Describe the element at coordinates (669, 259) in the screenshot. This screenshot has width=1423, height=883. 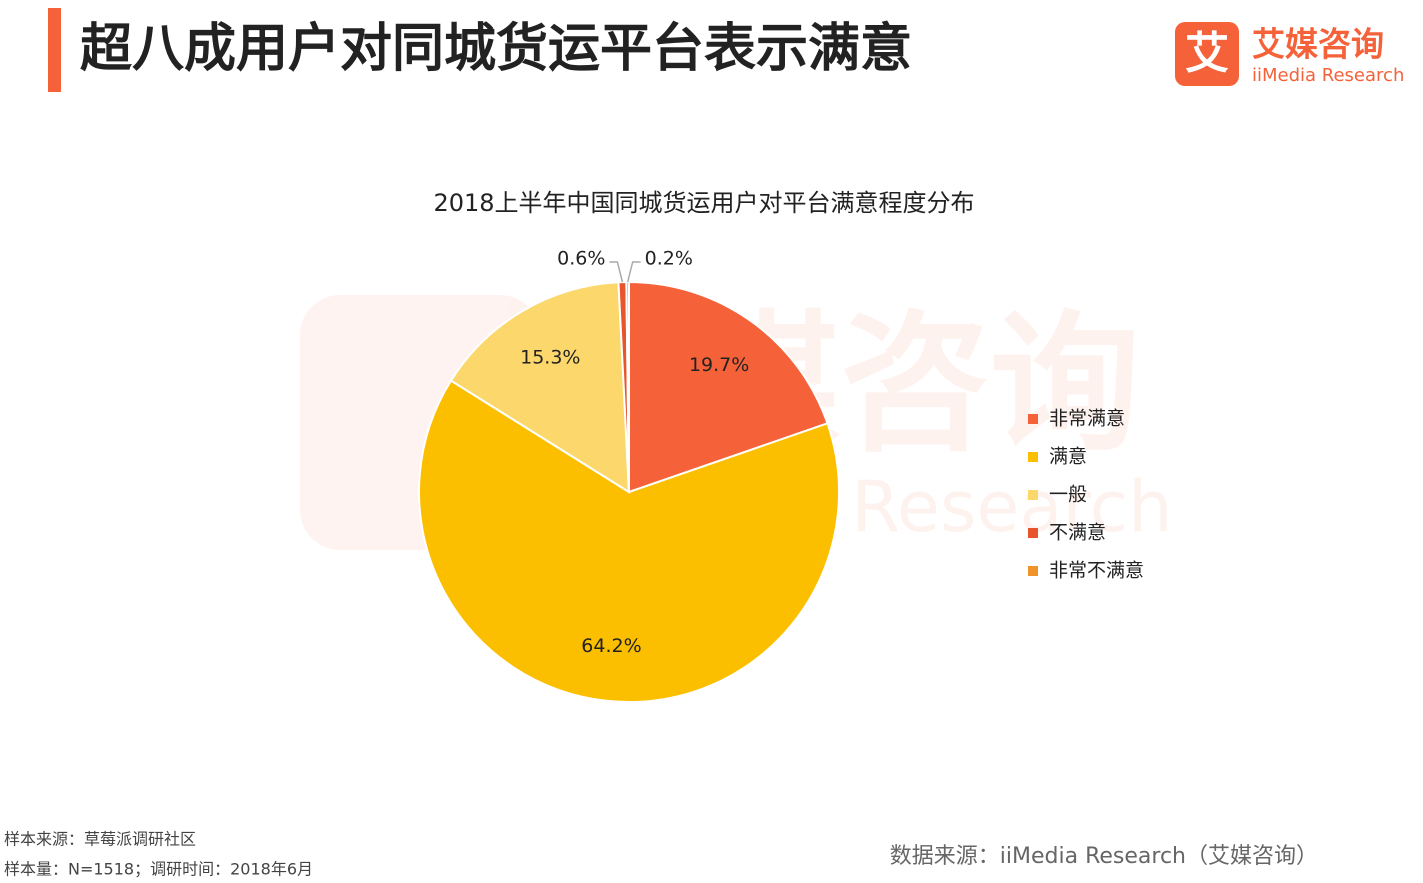
I see `data-label: 0.2%` at that location.